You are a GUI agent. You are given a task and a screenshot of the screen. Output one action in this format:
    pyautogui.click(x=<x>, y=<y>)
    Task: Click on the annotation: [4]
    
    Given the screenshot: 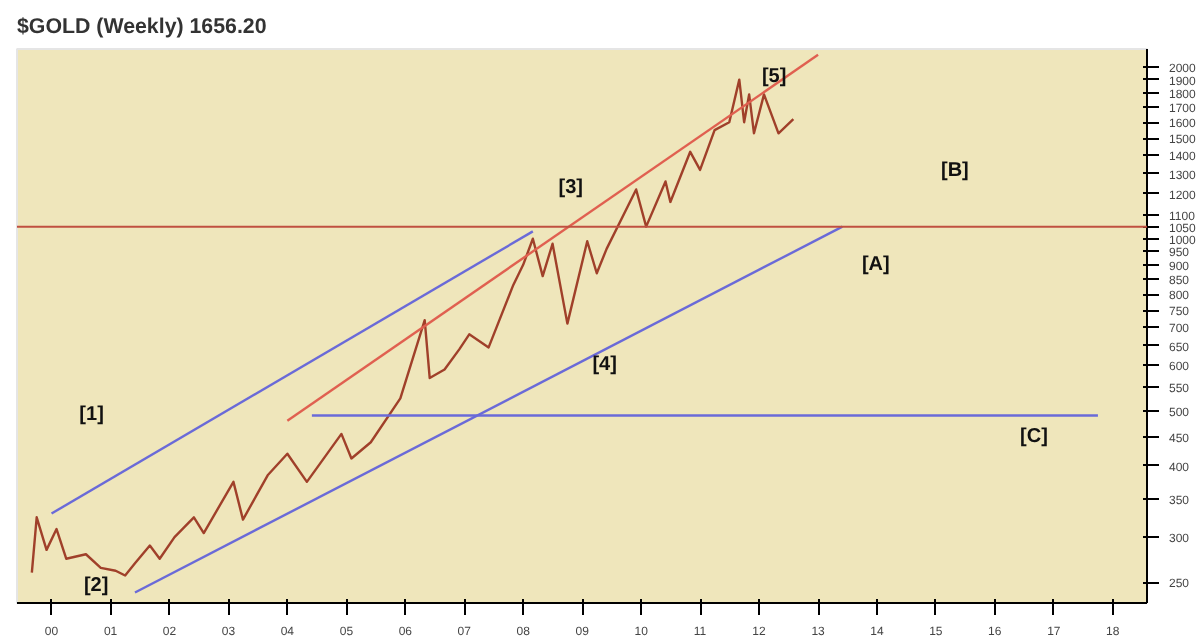 What is the action you would take?
    pyautogui.click(x=604, y=364)
    